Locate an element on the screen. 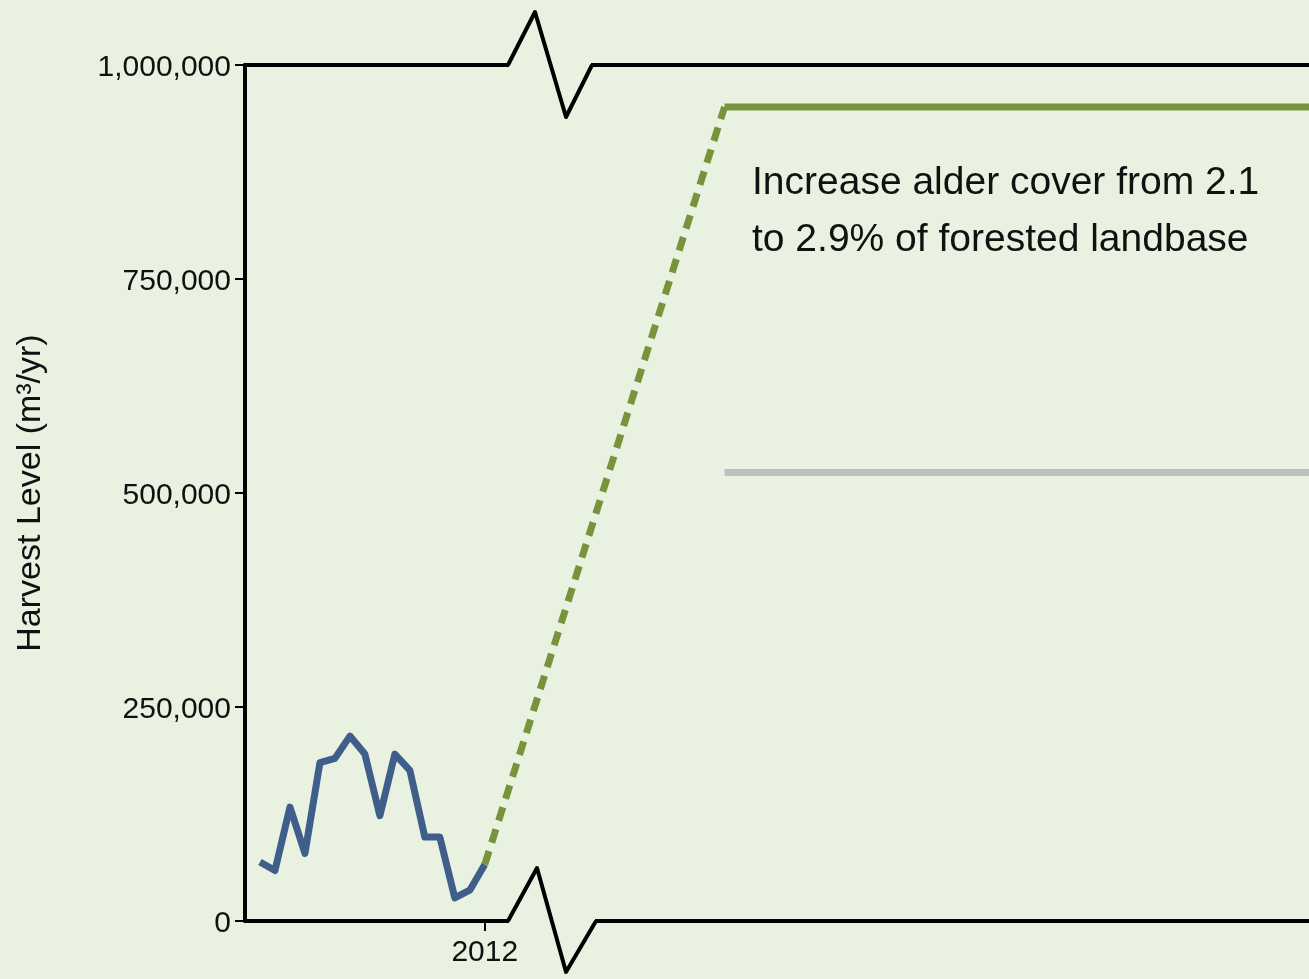  y-tick-label: 0 is located at coordinates (222, 921).